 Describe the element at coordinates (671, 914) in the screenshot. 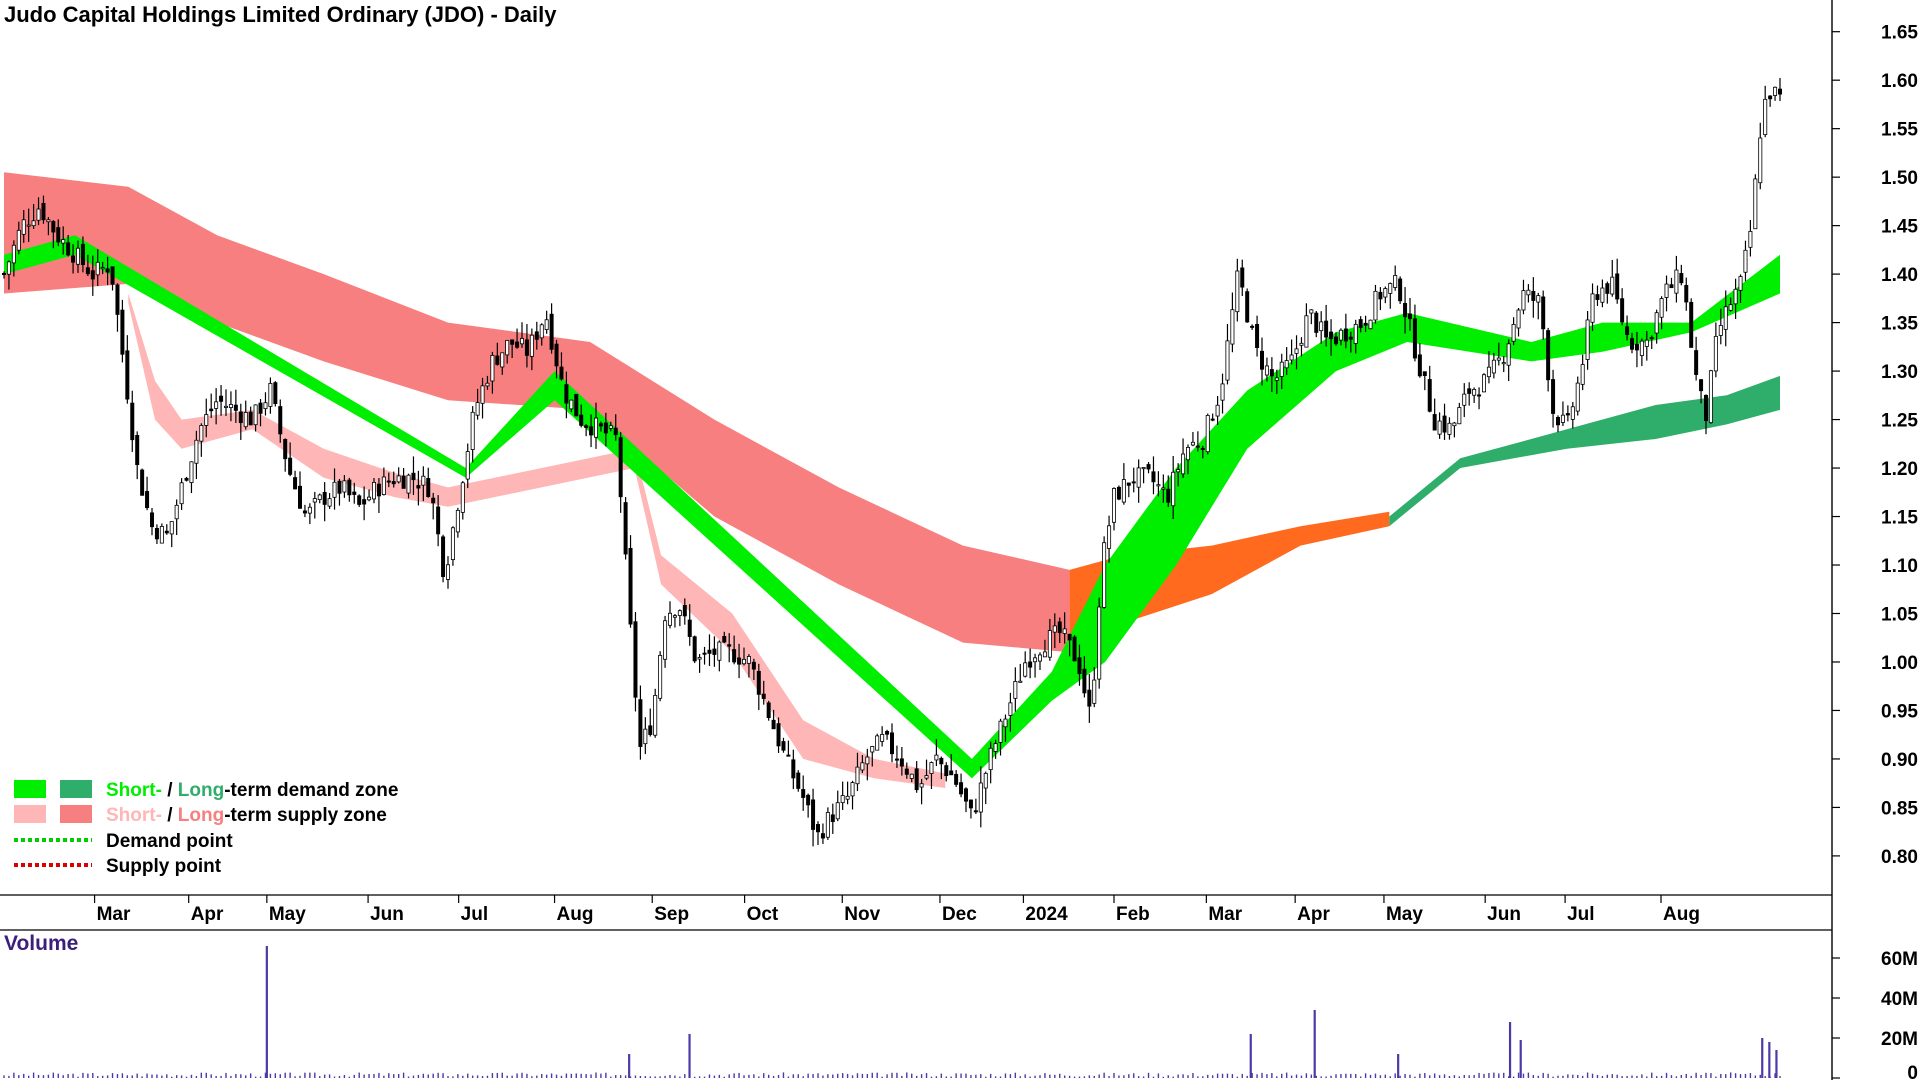

I see `x-tick-label: Sep` at that location.